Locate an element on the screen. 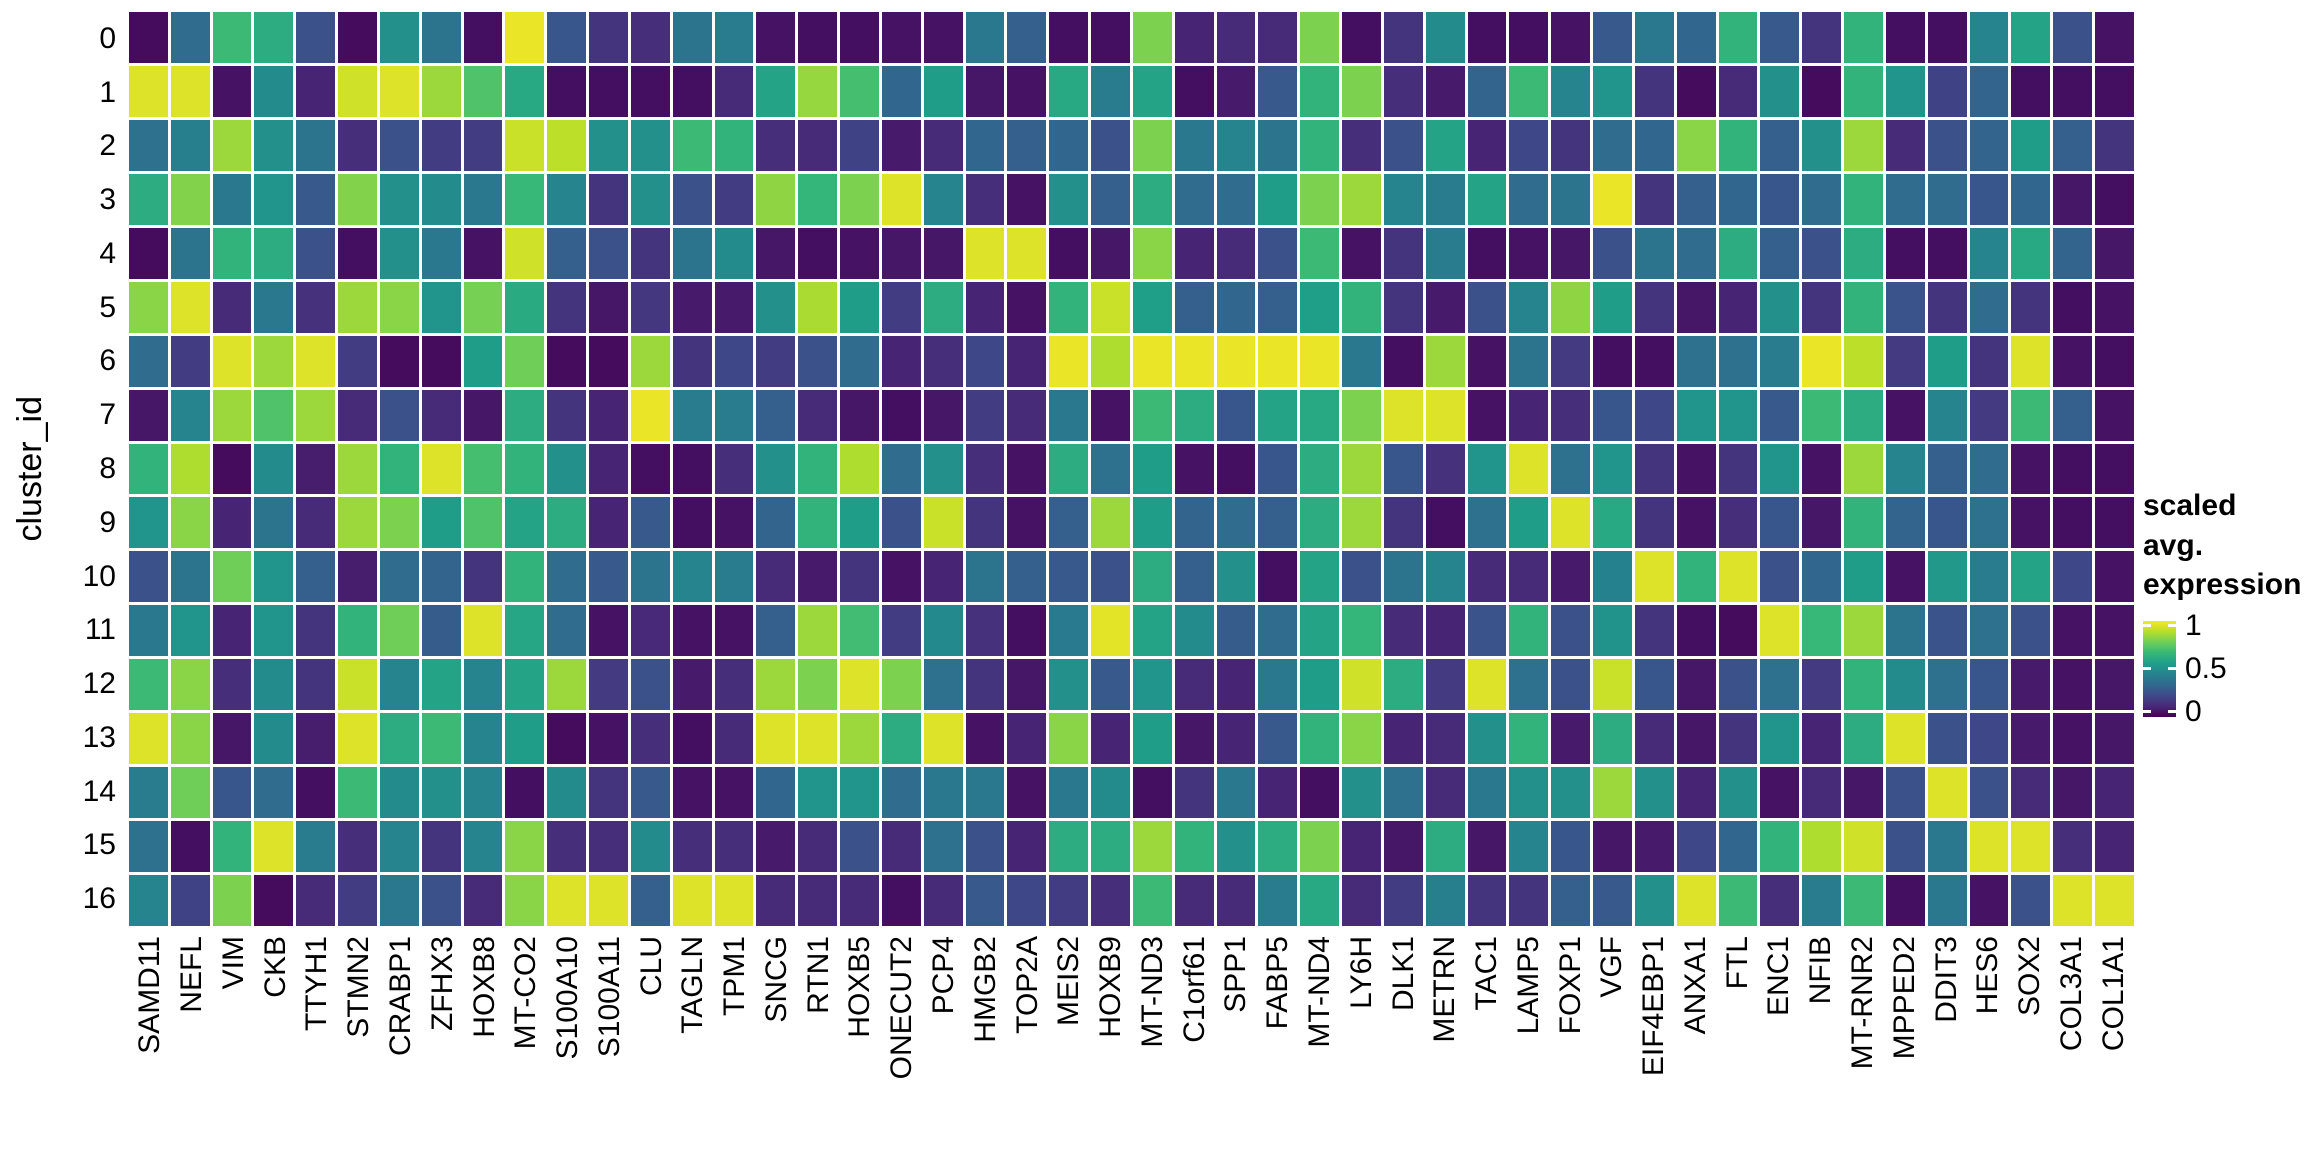 The width and height of the screenshot is (2304, 1152). legend-tick-mark is located at coordinates (2147, 626).